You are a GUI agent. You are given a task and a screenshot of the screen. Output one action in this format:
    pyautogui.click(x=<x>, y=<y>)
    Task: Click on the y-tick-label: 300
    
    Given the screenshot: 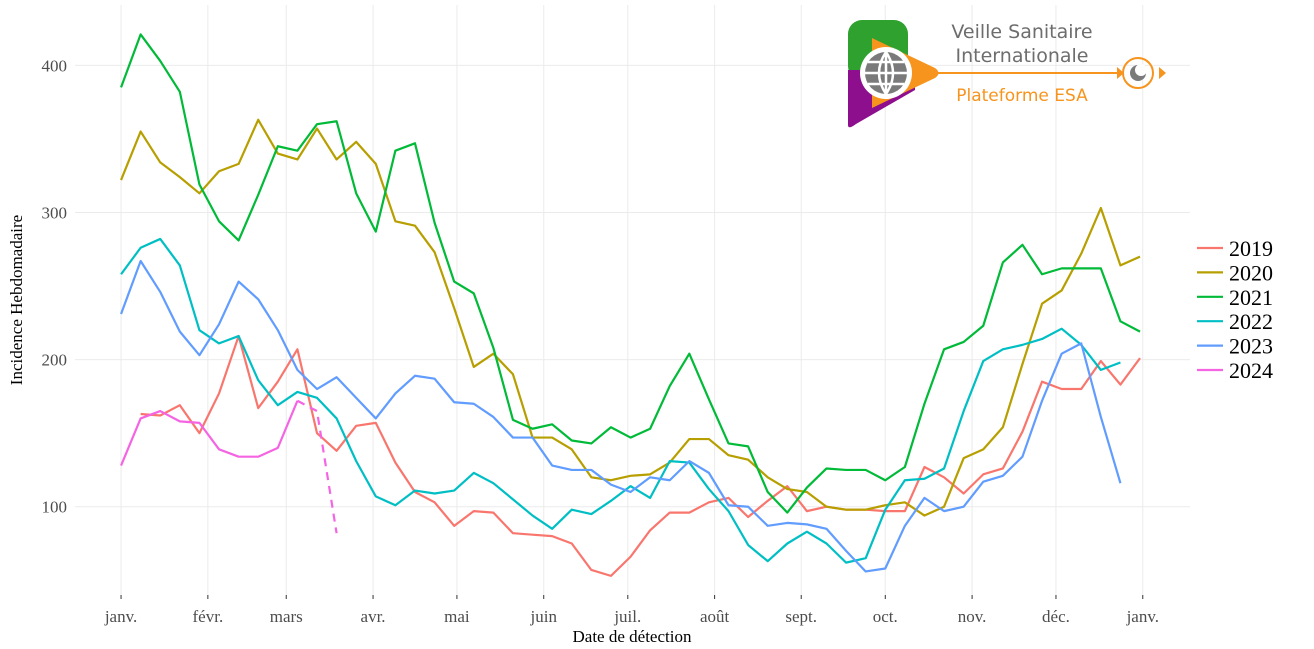 What is the action you would take?
    pyautogui.click(x=55, y=212)
    